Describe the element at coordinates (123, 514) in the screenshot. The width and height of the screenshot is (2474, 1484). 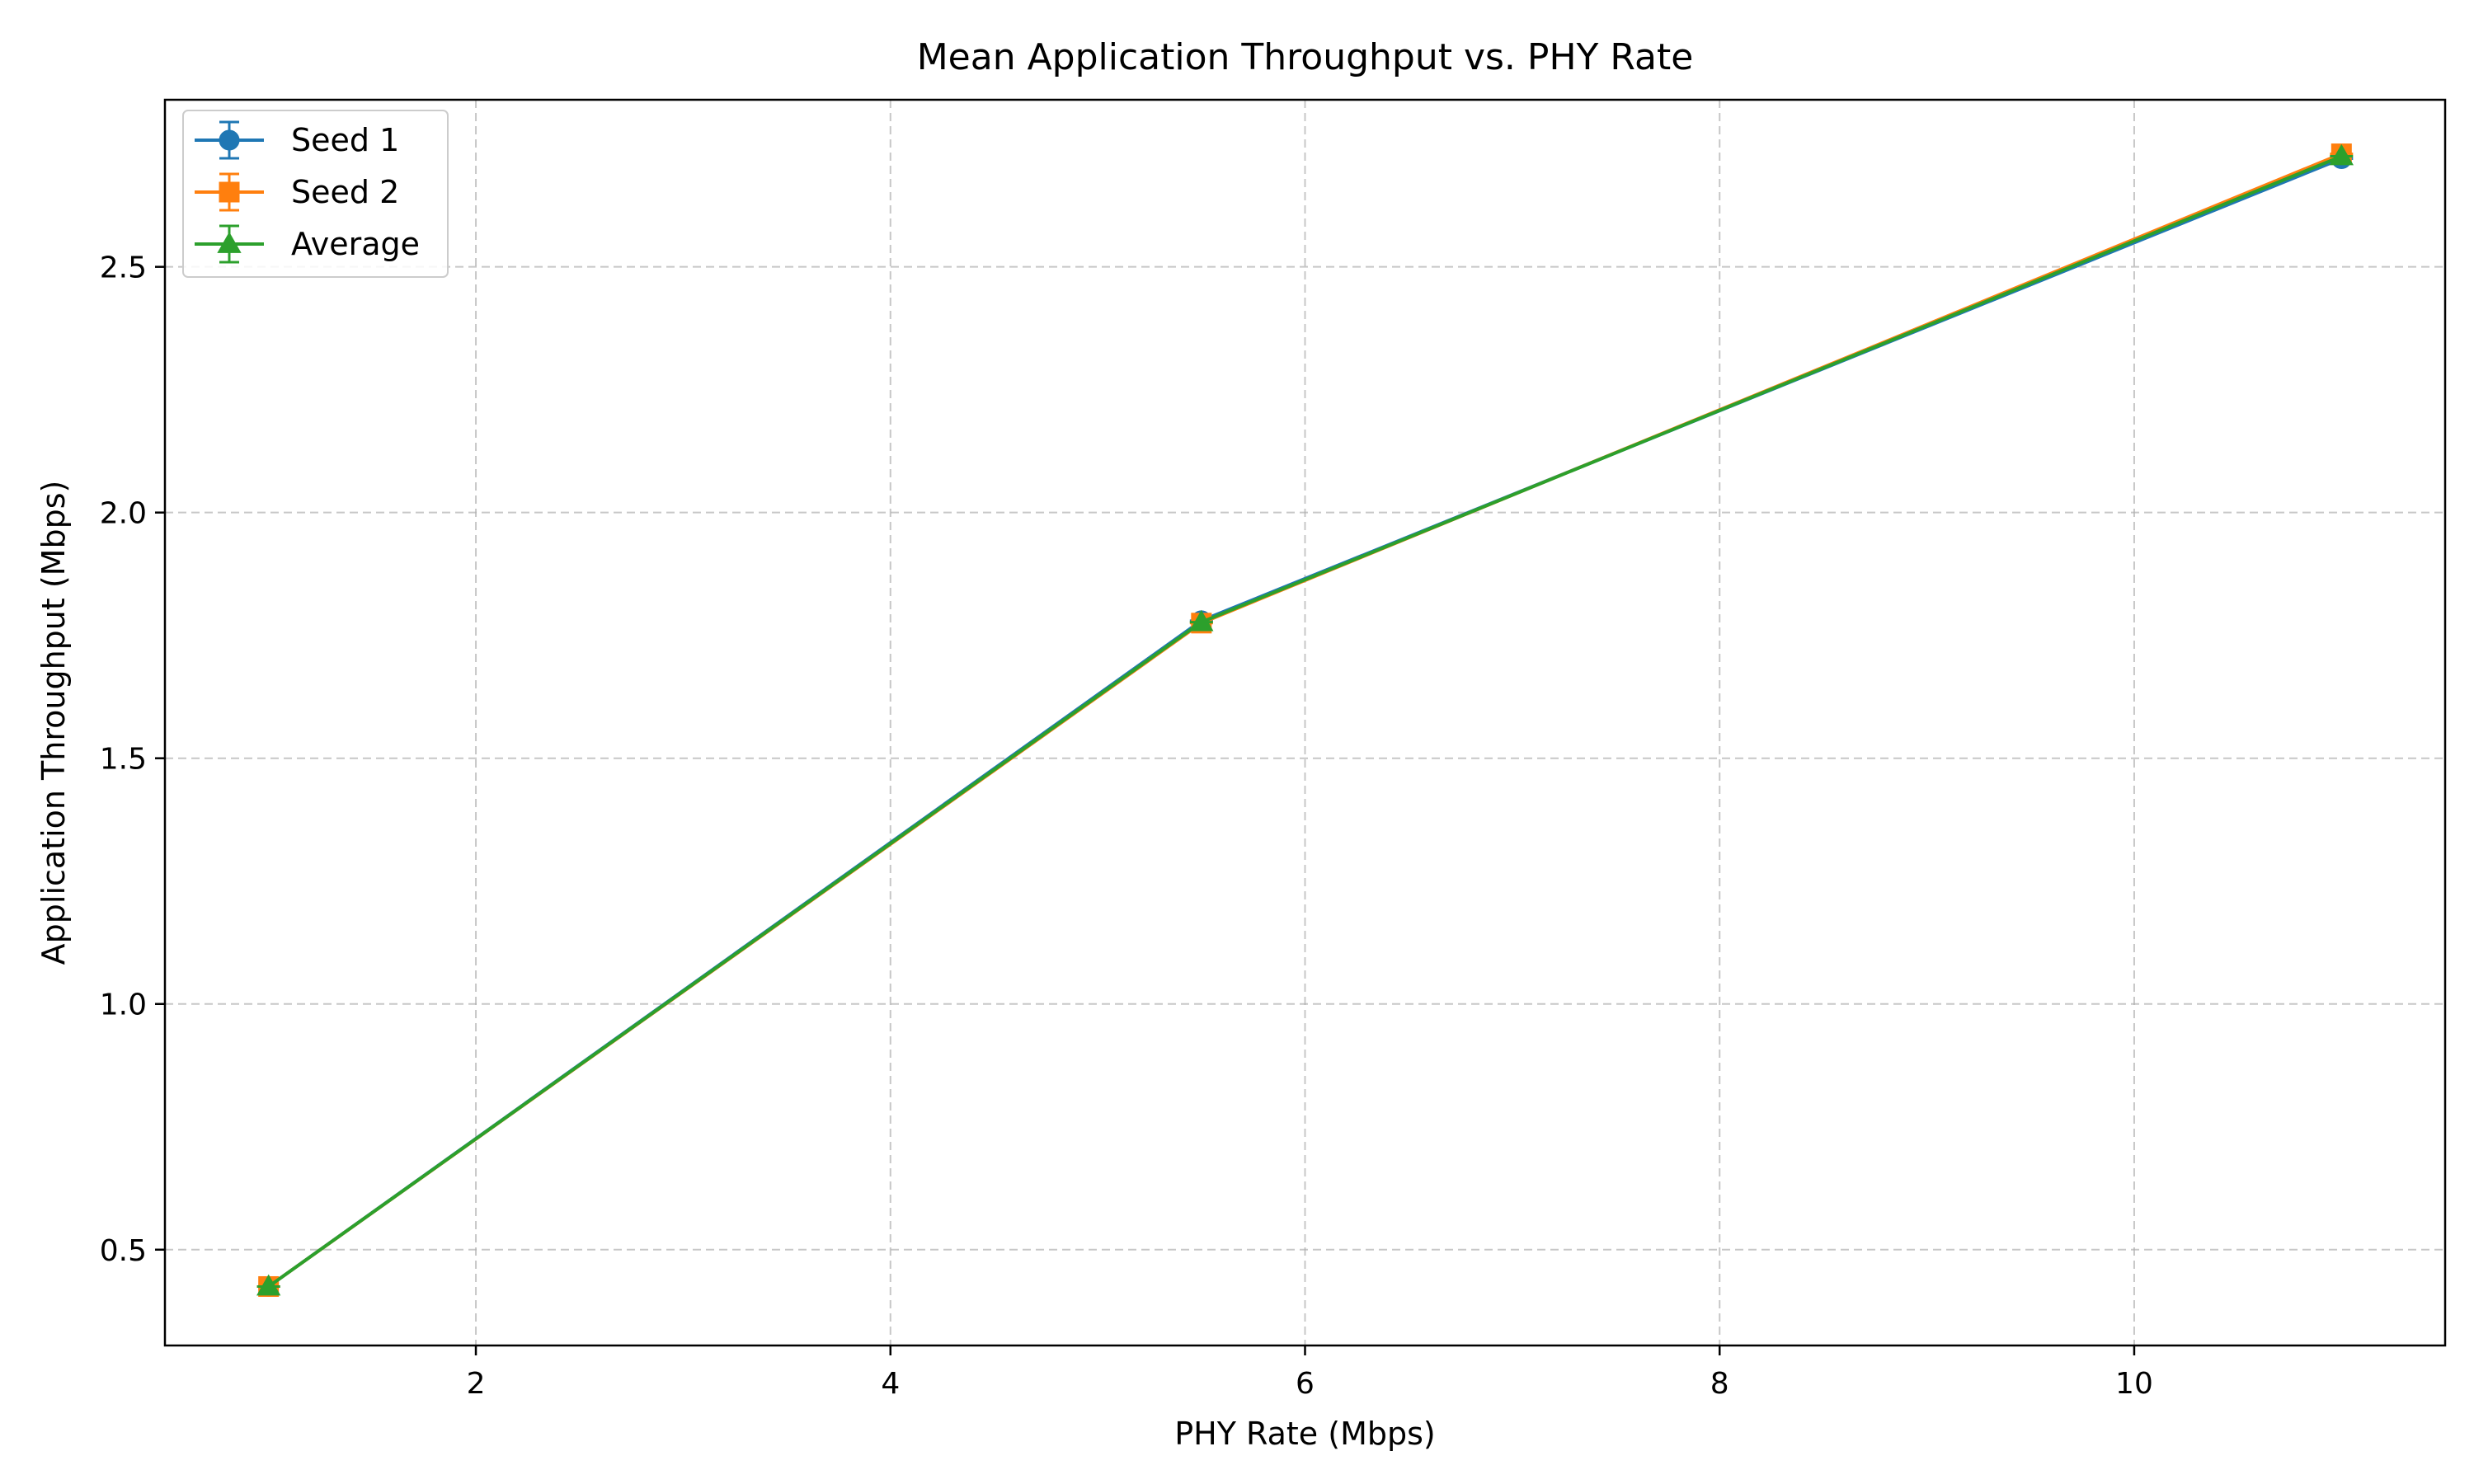
I see `y-tick-label: 2.0` at that location.